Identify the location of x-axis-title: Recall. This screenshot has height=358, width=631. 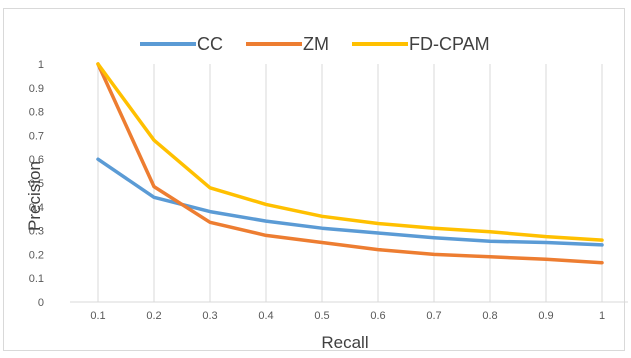
(344, 342).